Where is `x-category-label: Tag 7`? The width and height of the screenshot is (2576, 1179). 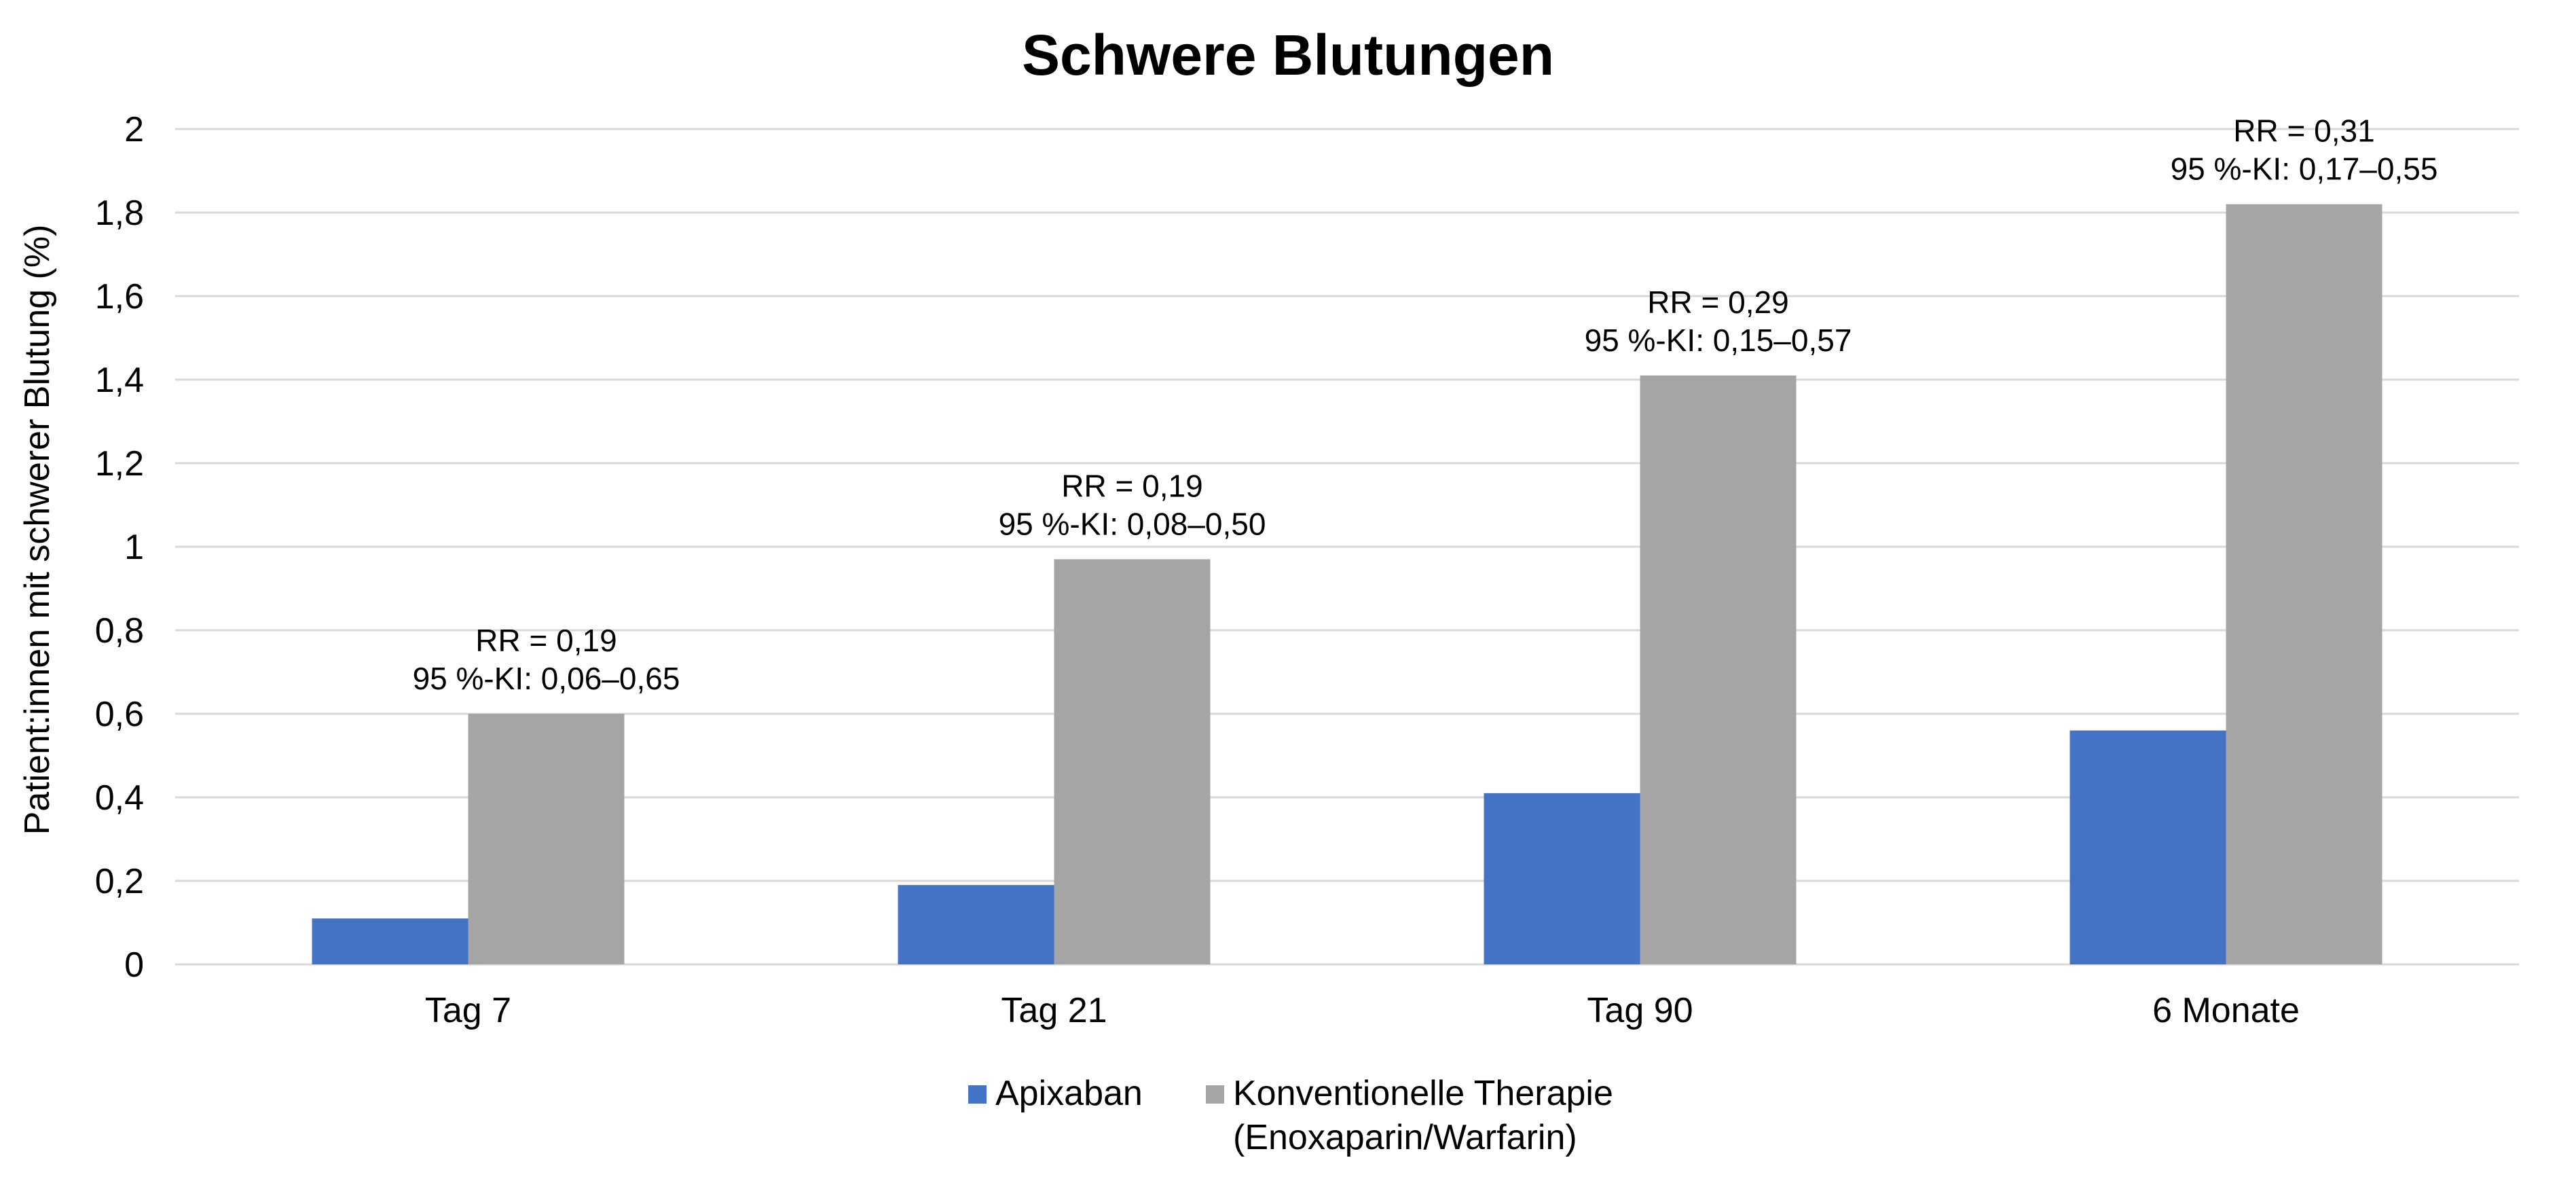
x-category-label: Tag 7 is located at coordinates (468, 1011).